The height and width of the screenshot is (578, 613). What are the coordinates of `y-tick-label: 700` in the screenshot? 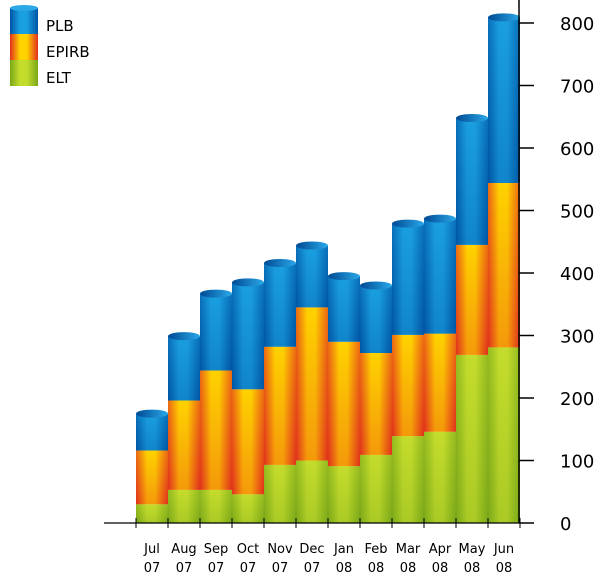 It's located at (577, 87).